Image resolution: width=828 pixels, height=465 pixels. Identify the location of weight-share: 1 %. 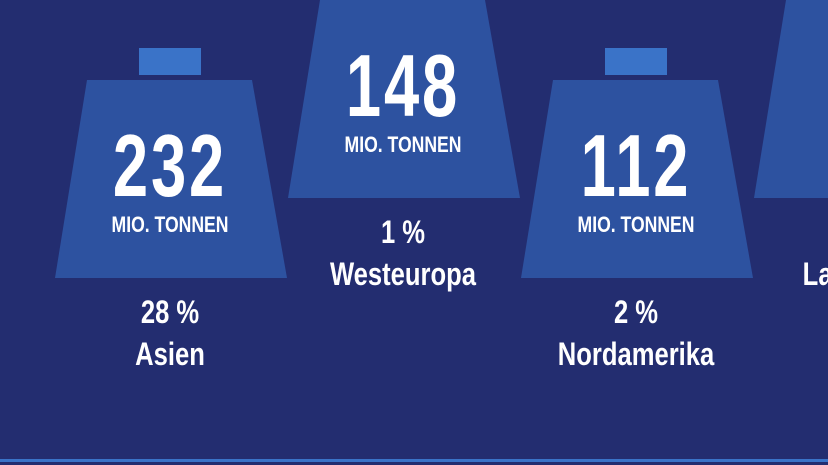
(403, 232).